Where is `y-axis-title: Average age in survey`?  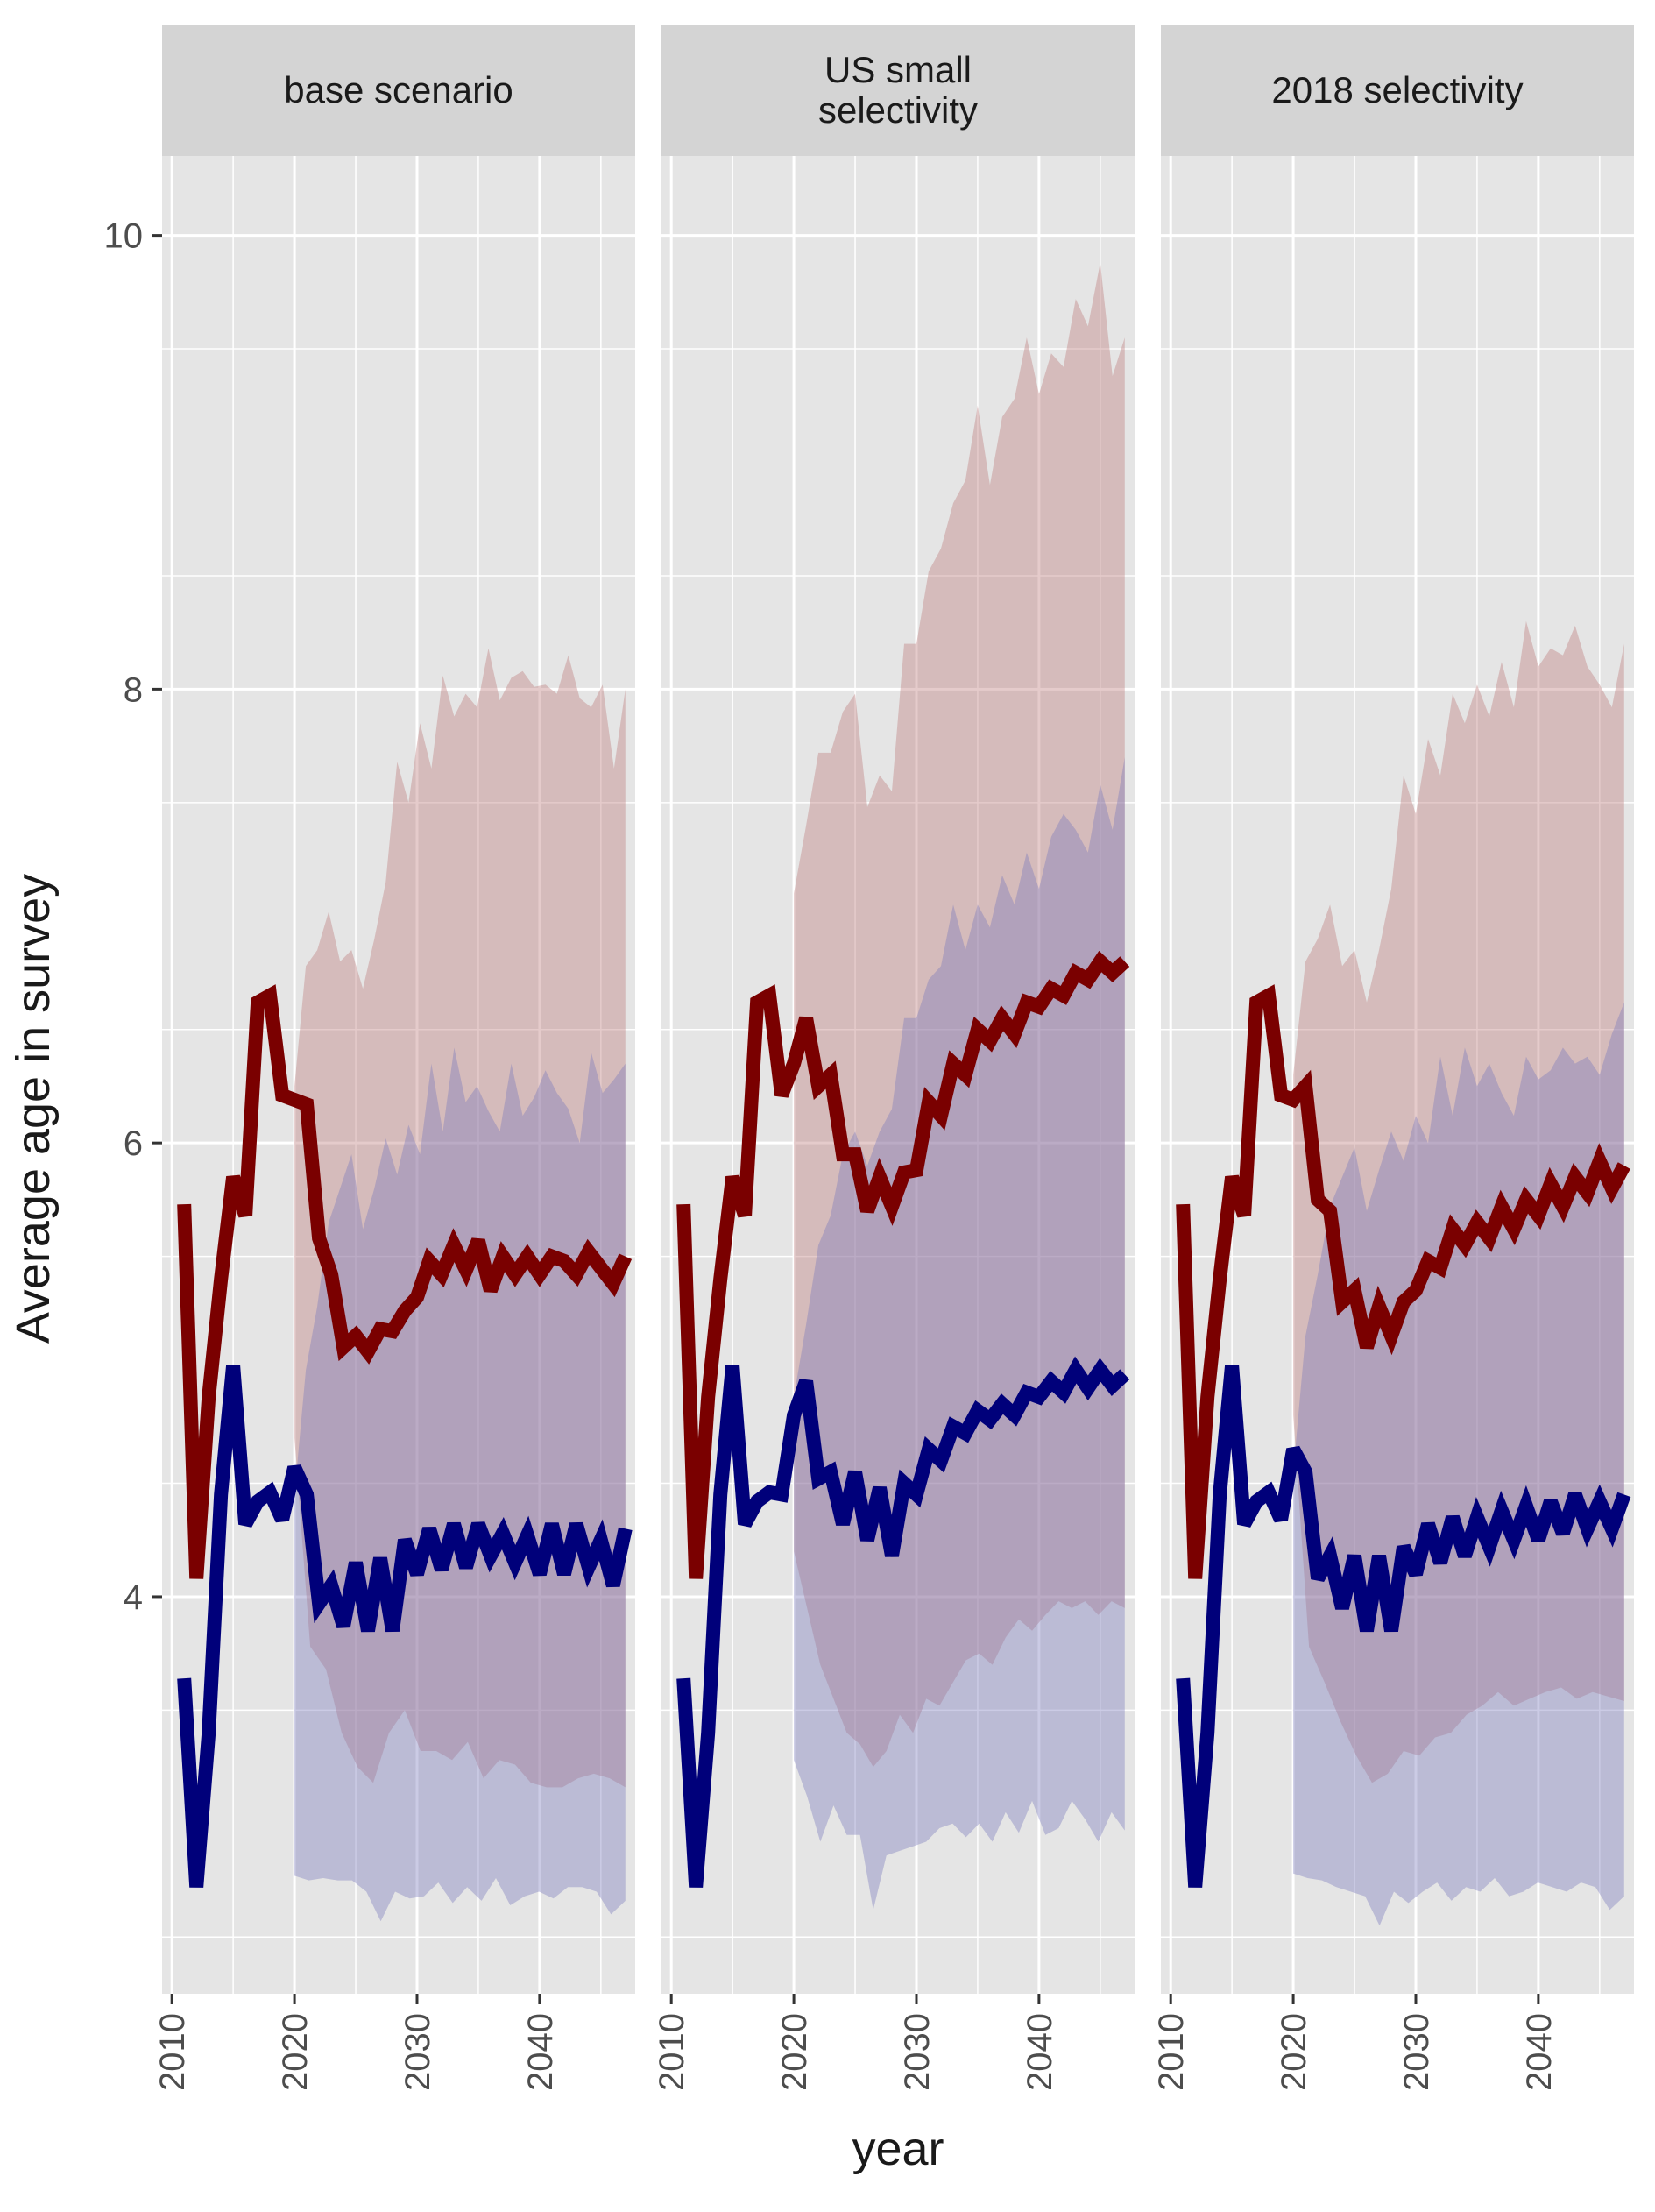
y-axis-title: Average age in survey is located at coordinates (34, 1109).